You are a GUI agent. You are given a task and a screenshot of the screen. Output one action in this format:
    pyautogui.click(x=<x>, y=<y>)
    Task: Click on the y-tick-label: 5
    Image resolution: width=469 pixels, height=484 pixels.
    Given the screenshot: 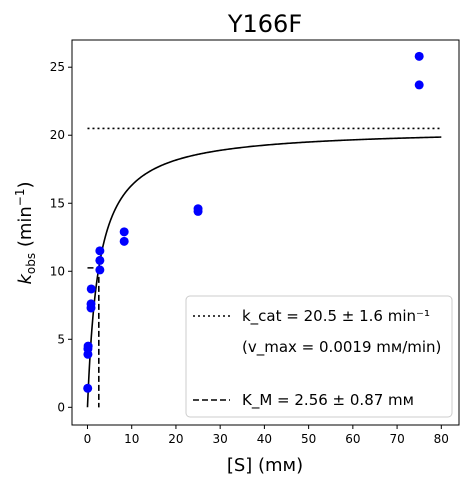 What is the action you would take?
    pyautogui.click(x=61, y=339)
    